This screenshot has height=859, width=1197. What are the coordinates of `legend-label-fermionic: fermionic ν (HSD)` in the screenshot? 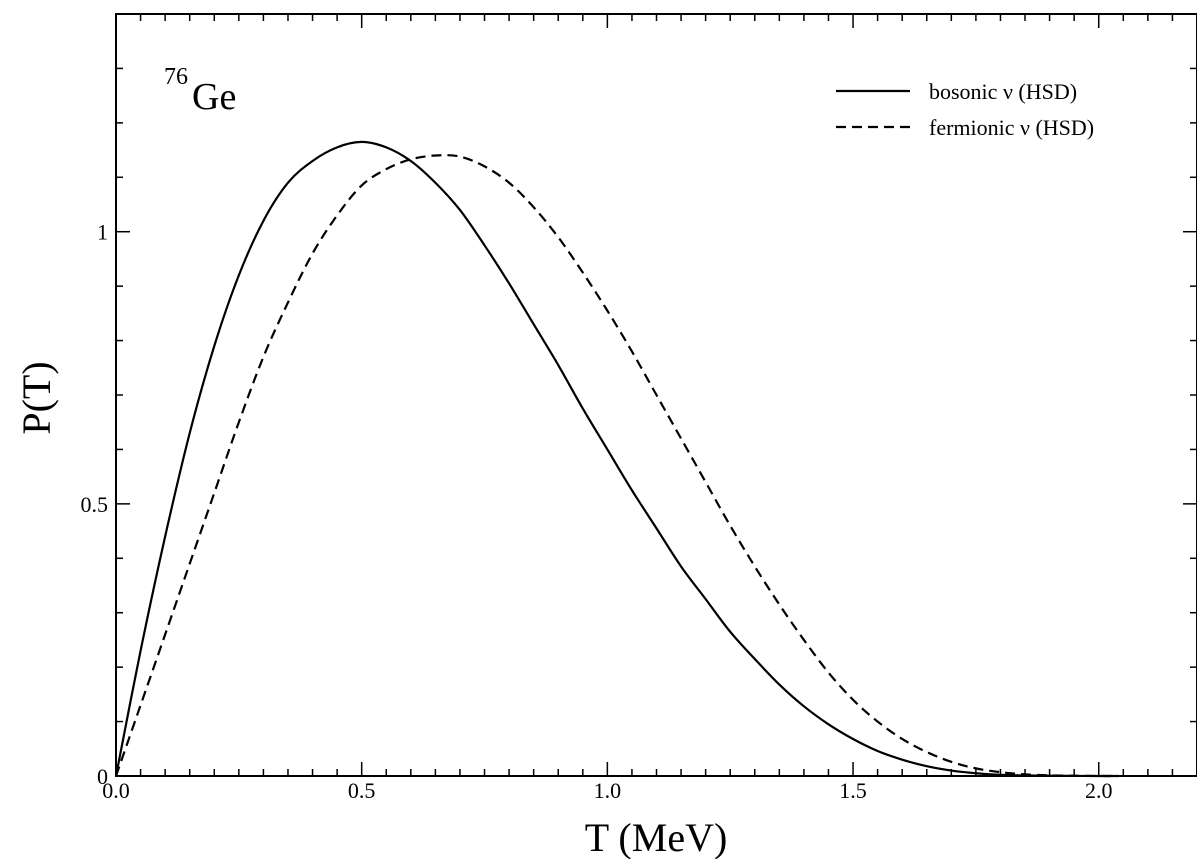 It's located at (1011, 127).